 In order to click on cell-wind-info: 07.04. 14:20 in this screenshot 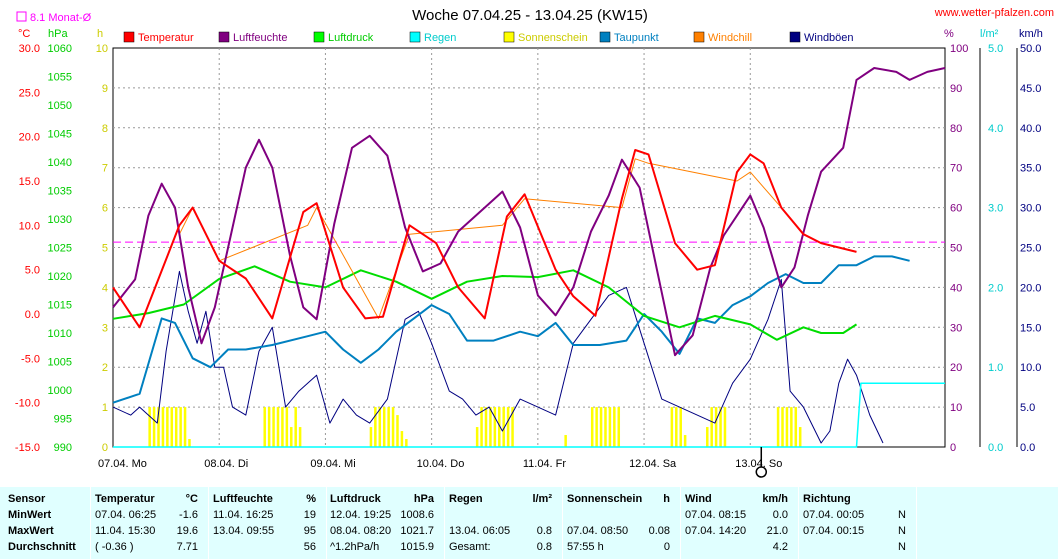, I will do `click(716, 531)`.